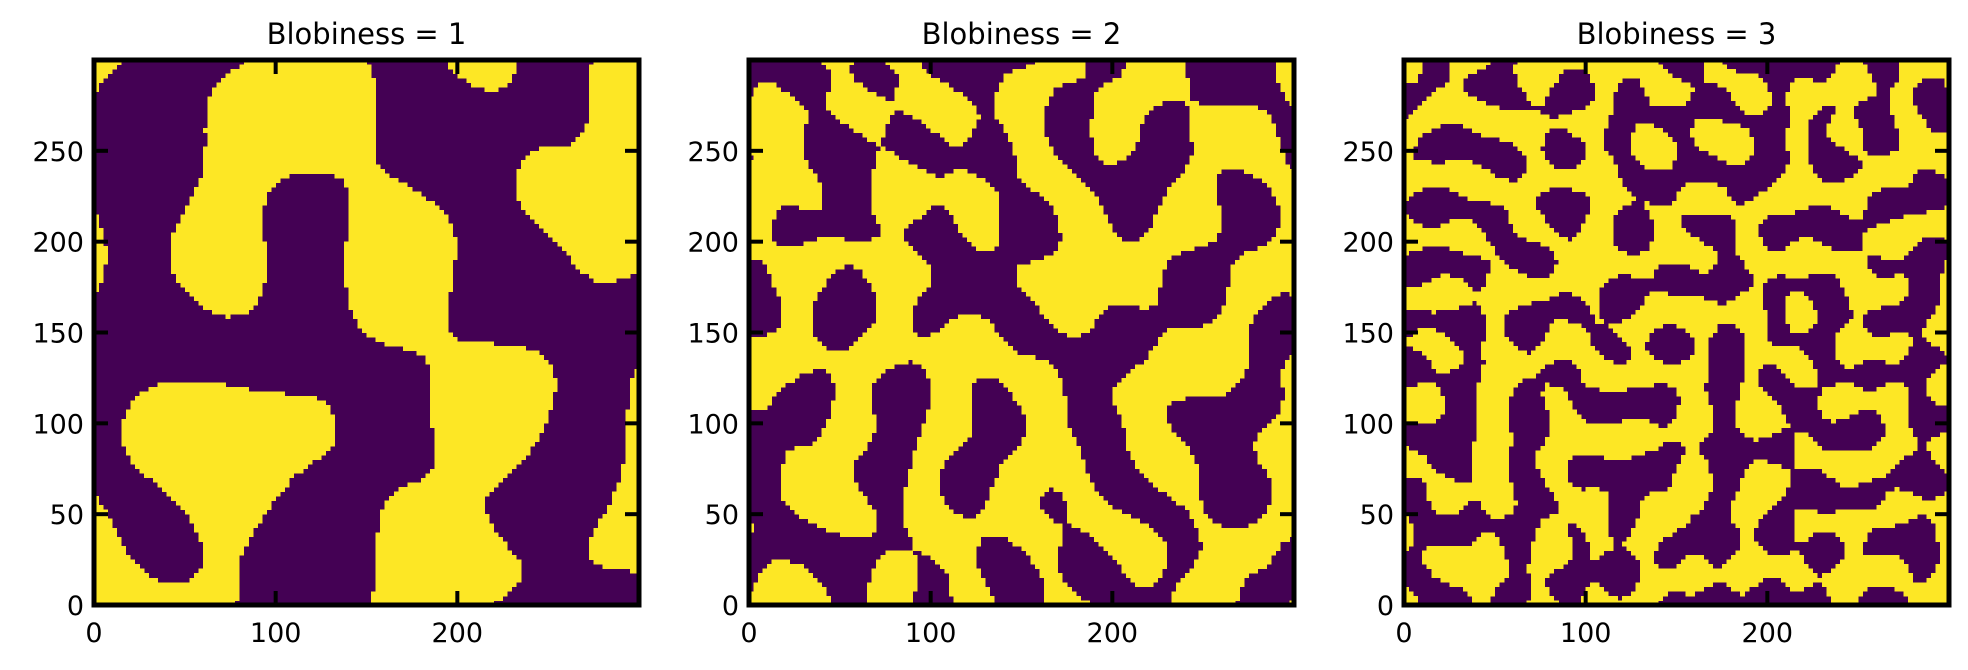  I want to click on panel-title: Blobiness = 2, so click(1022, 34).